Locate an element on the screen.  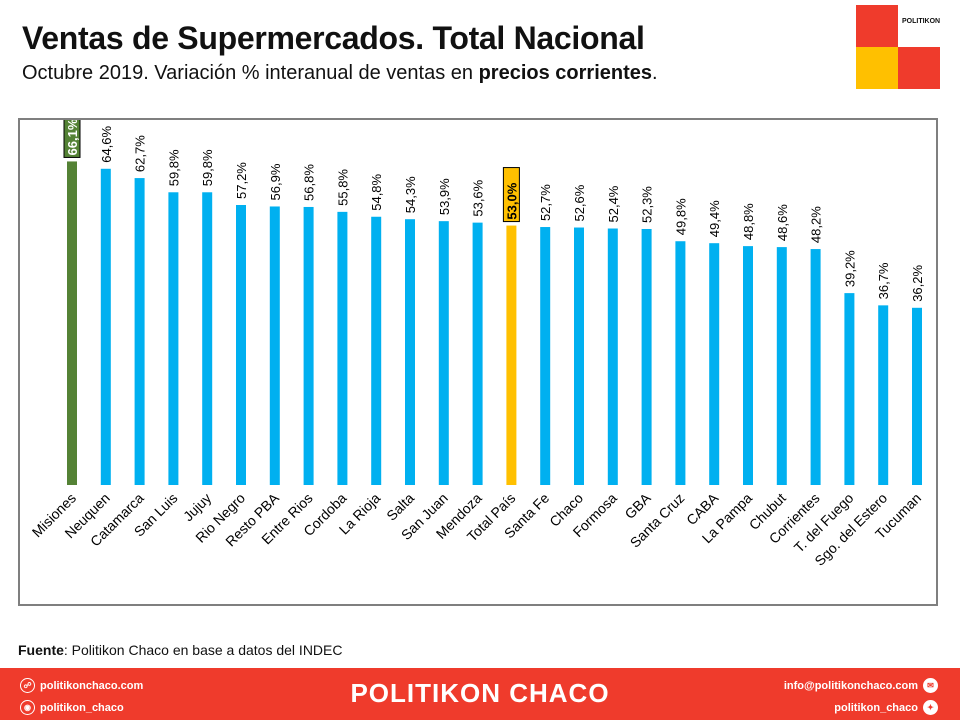
data-label: 49,4% is located at coordinates (714, 218).